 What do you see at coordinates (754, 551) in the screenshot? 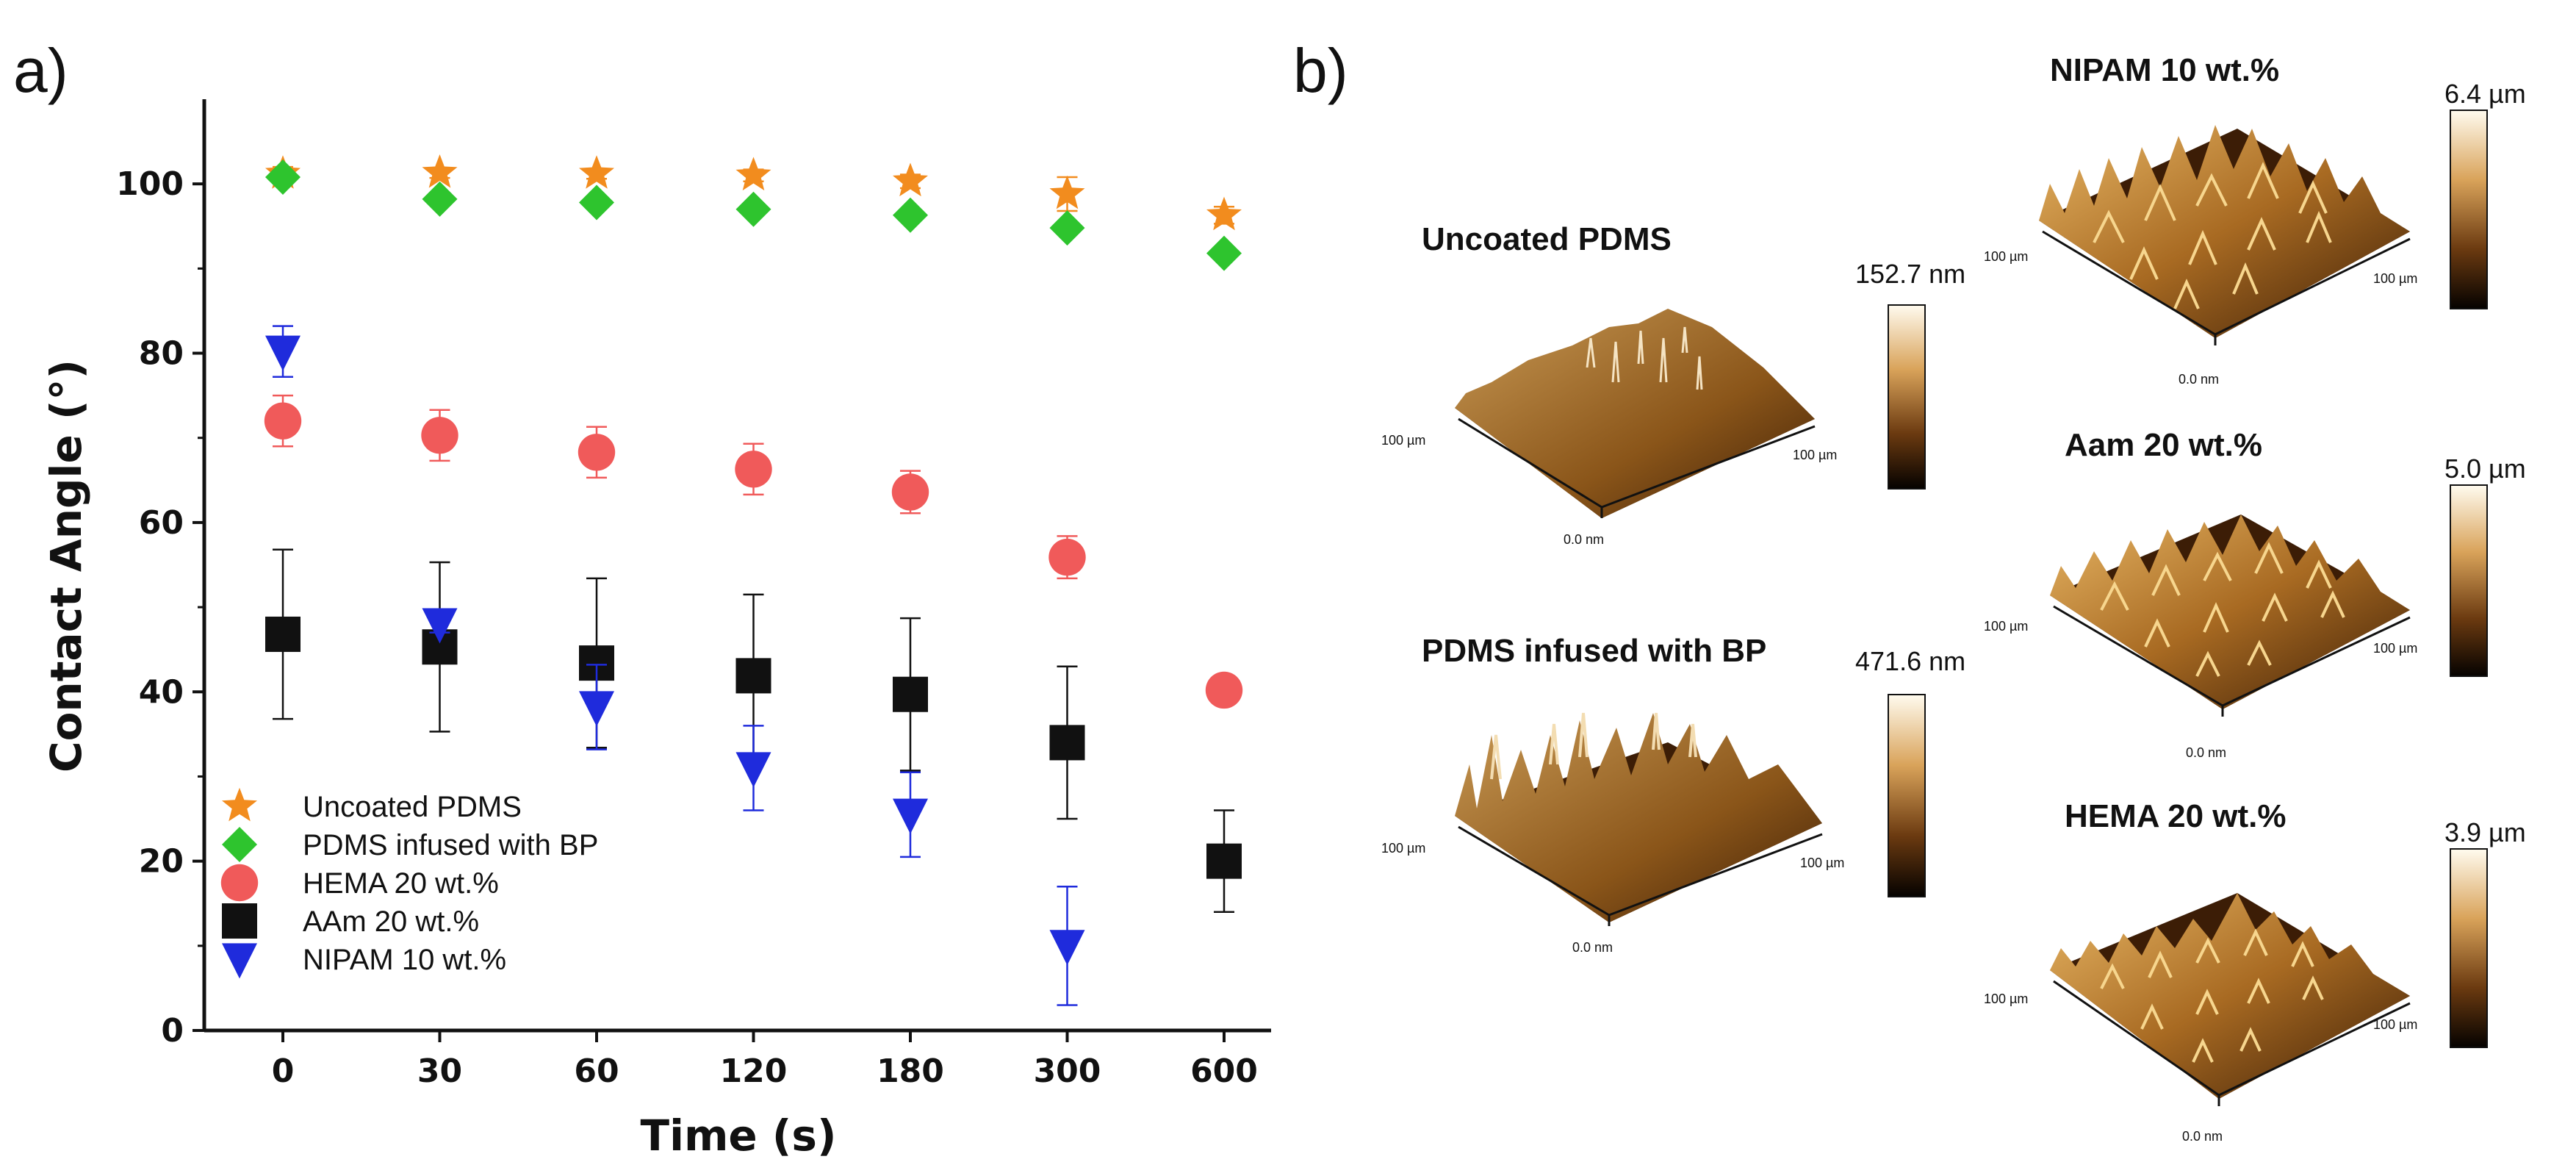
I see `series-hema-20-wt-` at bounding box center [754, 551].